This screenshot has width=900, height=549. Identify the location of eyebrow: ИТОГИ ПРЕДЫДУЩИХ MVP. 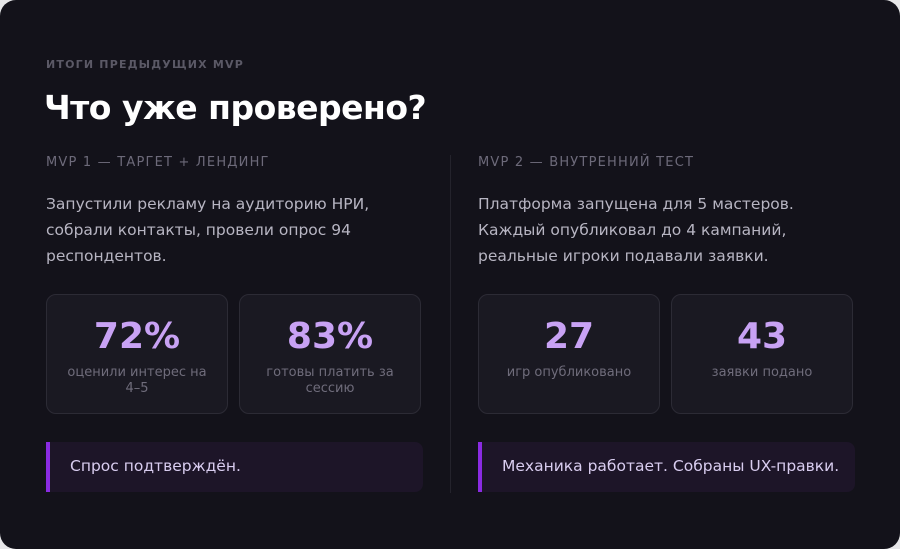
(145, 64).